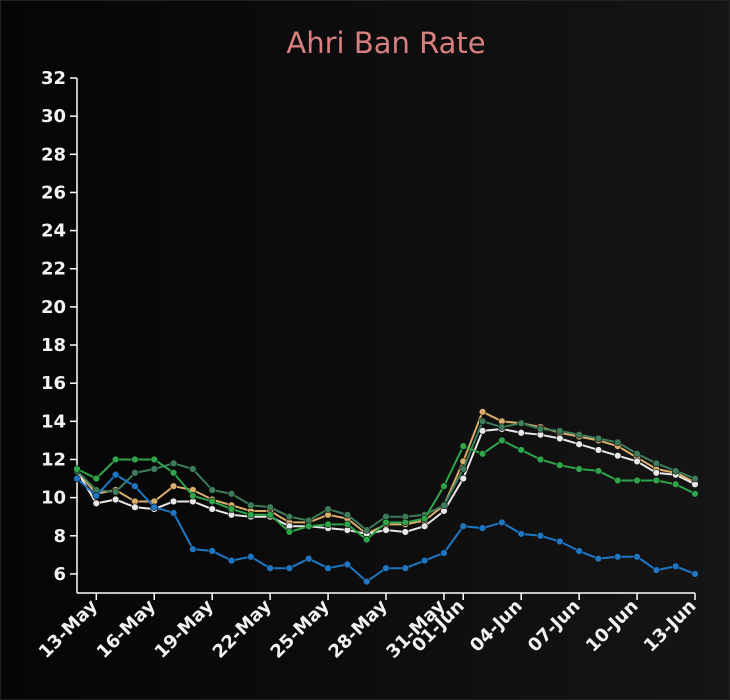  I want to click on y-tick-label: 26, so click(53, 192).